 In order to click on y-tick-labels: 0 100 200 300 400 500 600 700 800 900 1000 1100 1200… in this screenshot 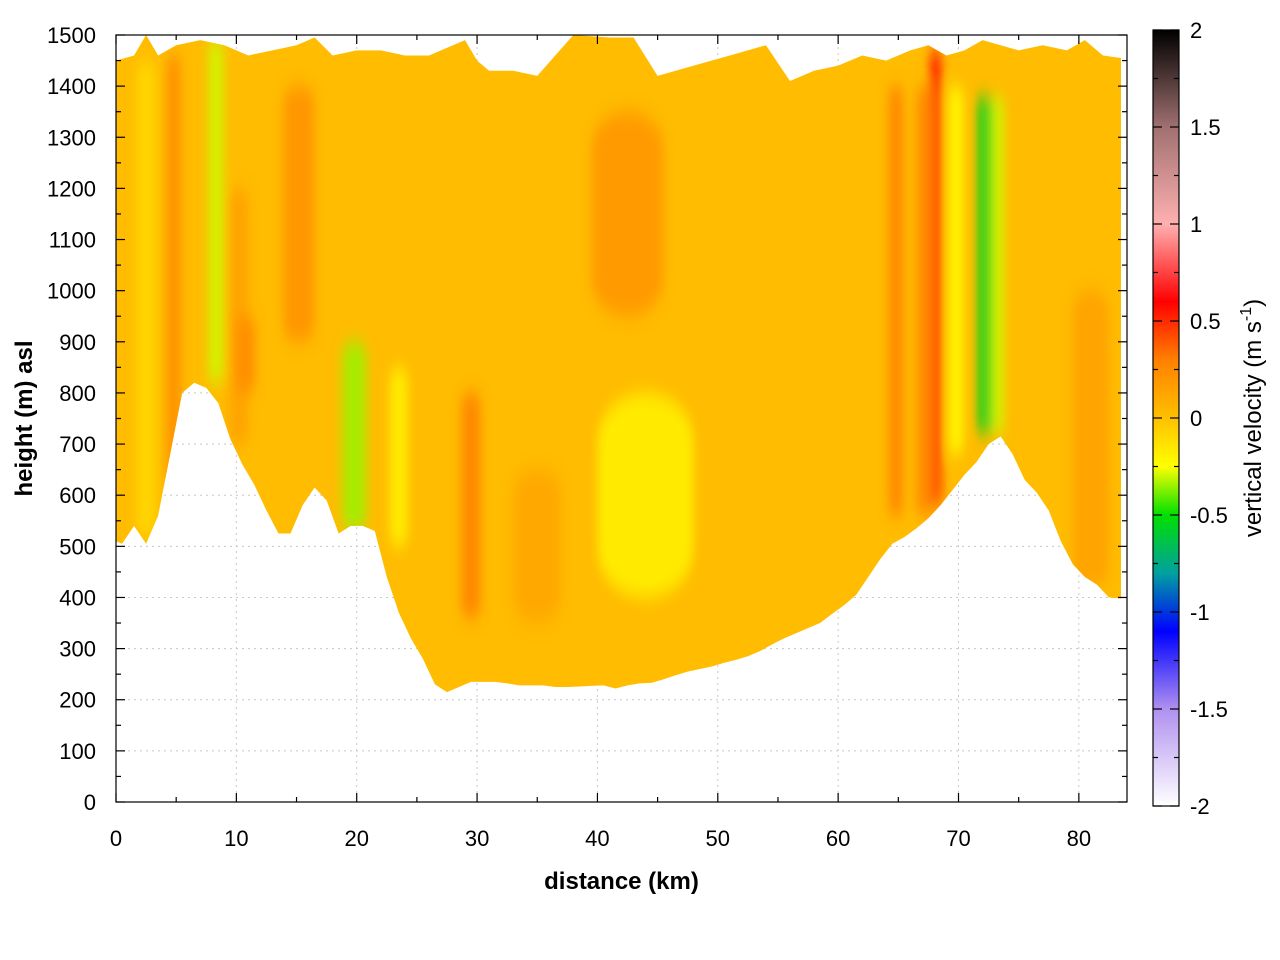, I will do `click(71, 419)`.